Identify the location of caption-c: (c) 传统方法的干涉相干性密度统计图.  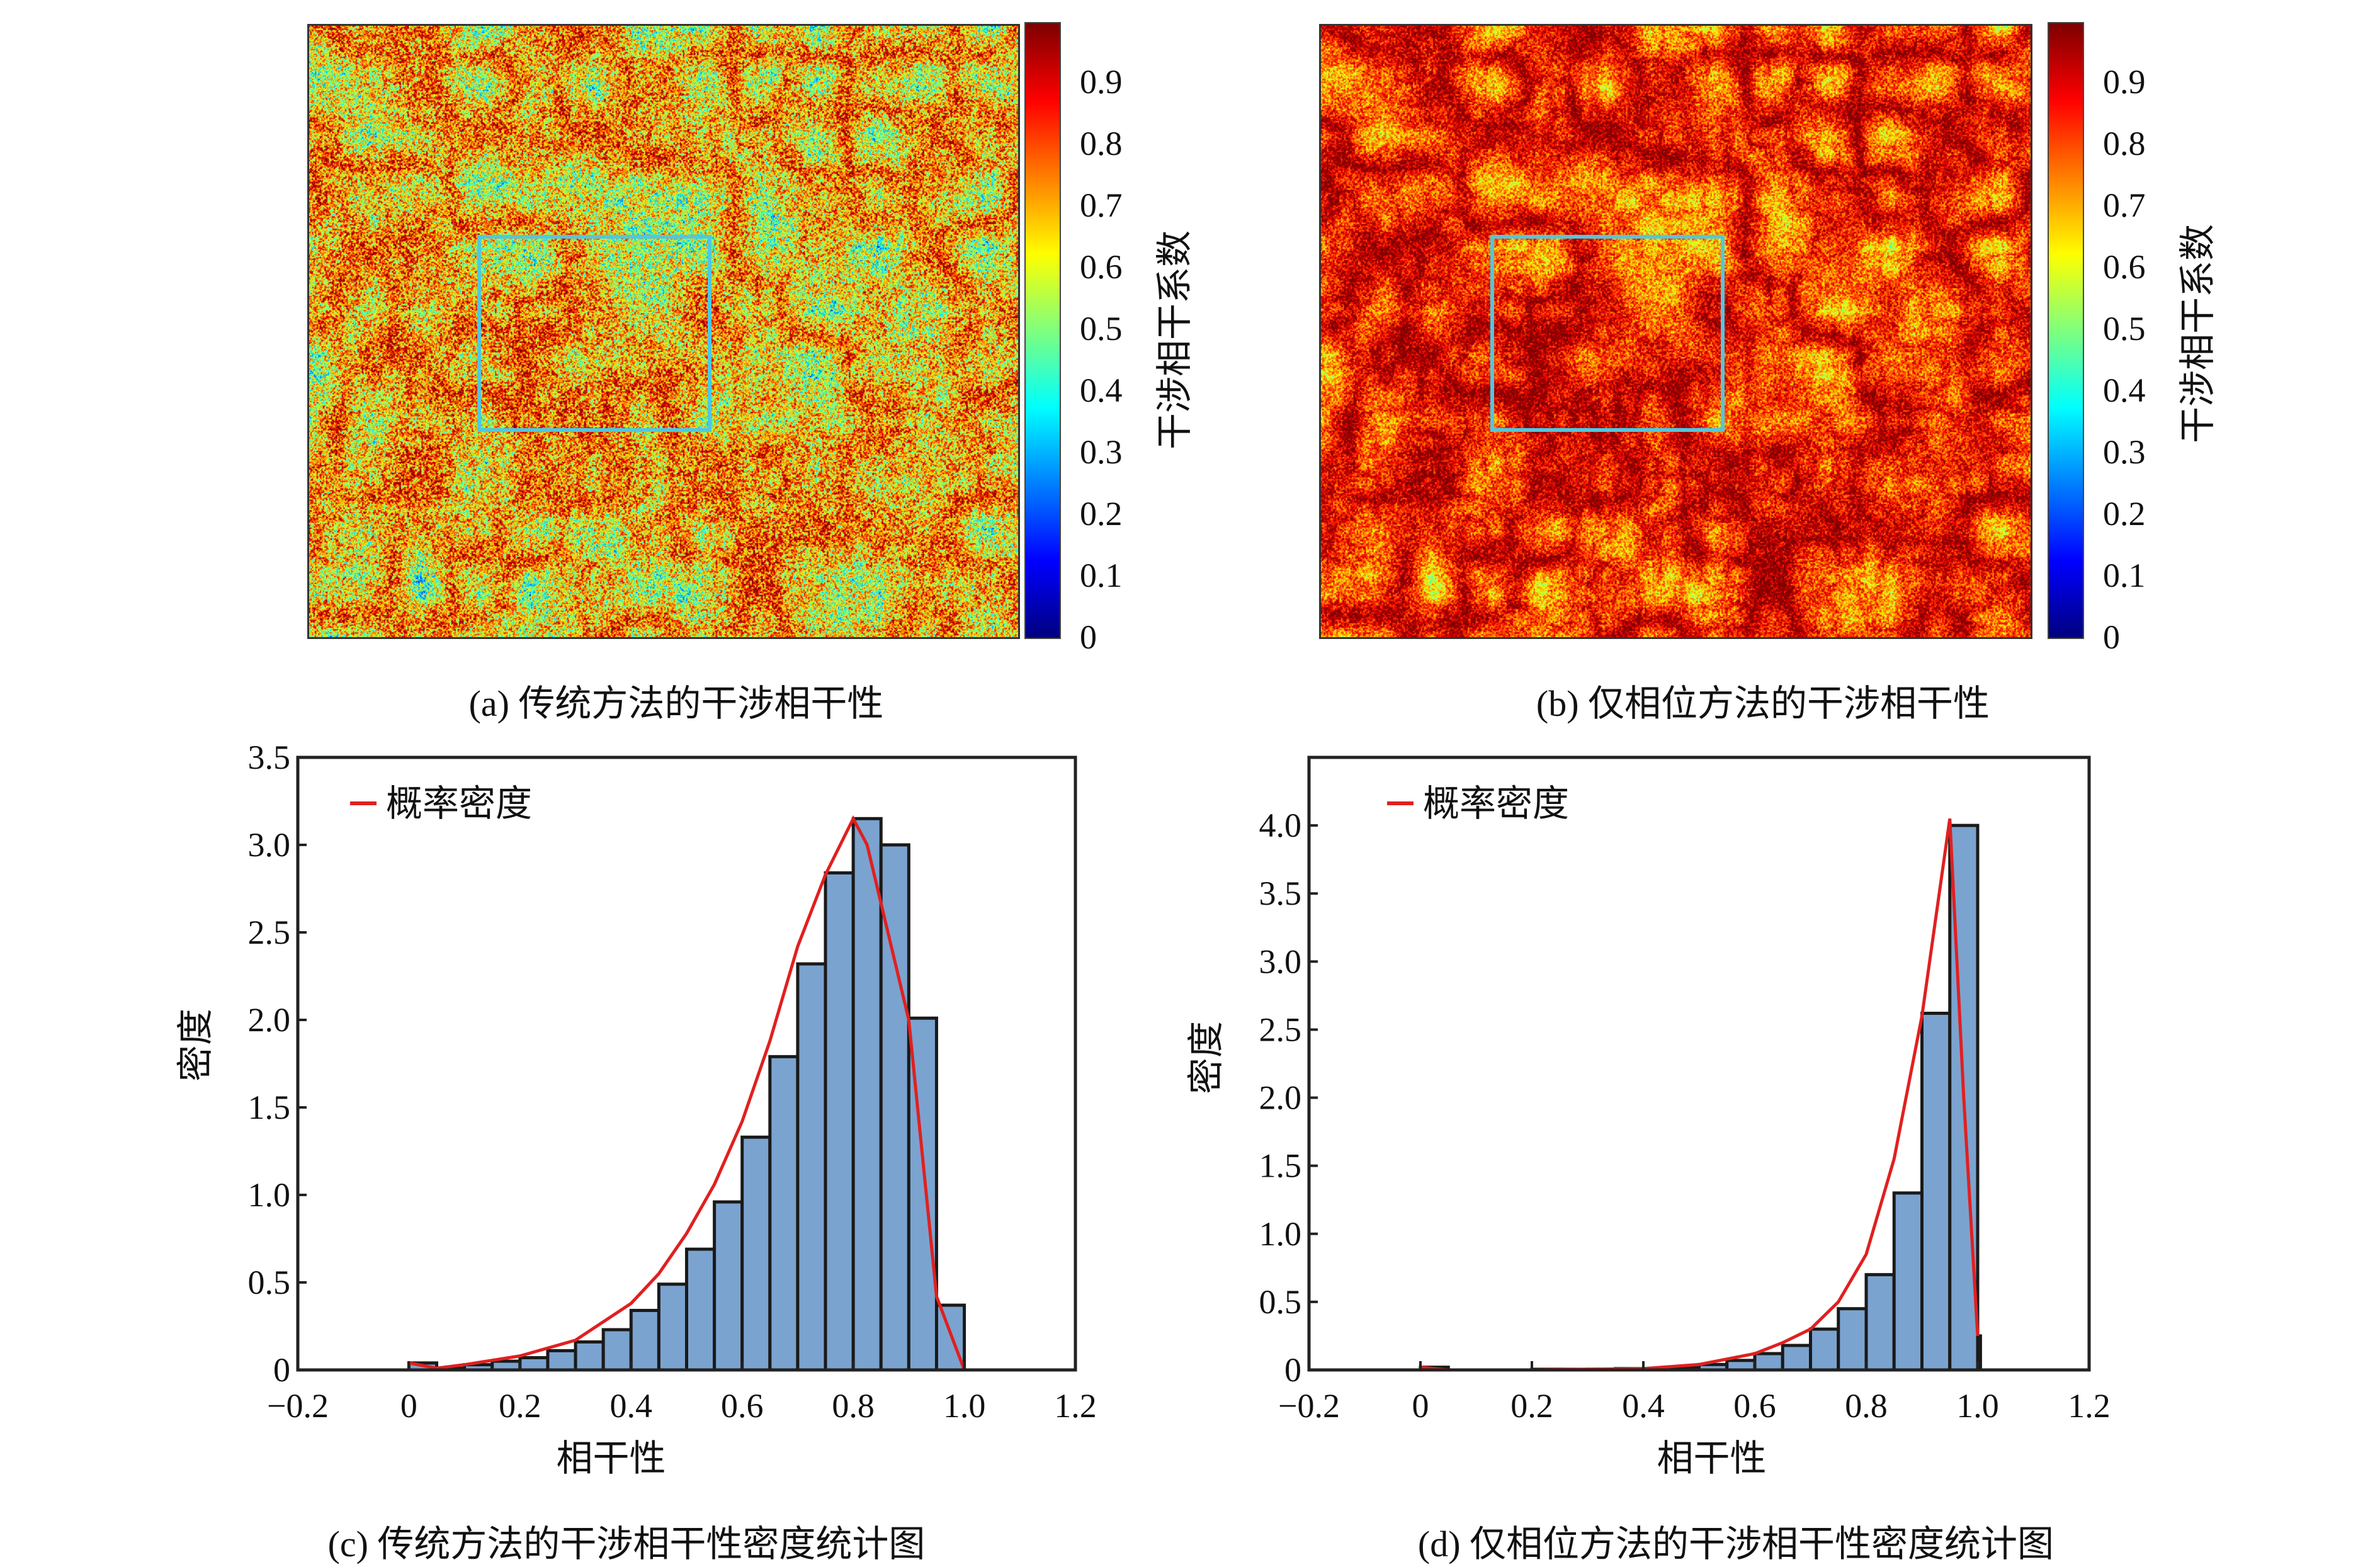
(627, 1540).